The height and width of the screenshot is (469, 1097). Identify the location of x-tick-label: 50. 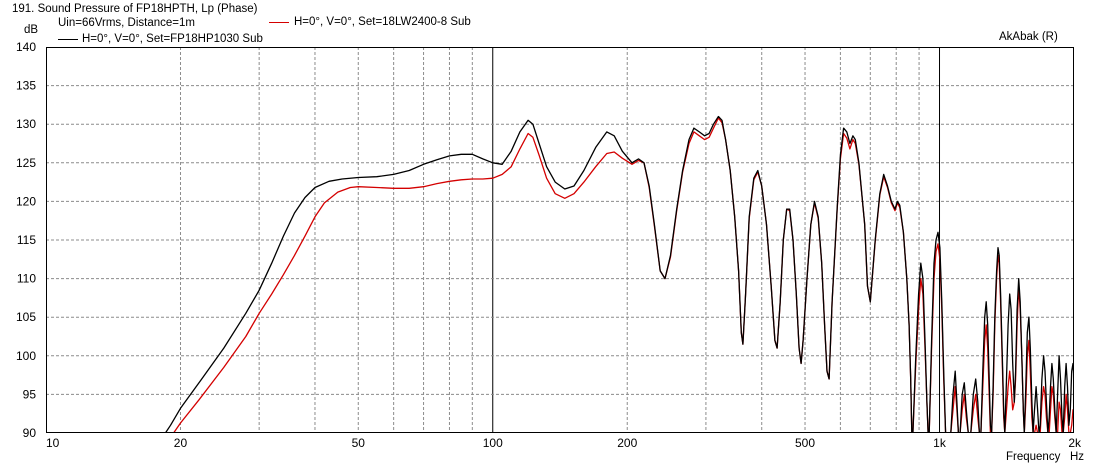
(359, 443).